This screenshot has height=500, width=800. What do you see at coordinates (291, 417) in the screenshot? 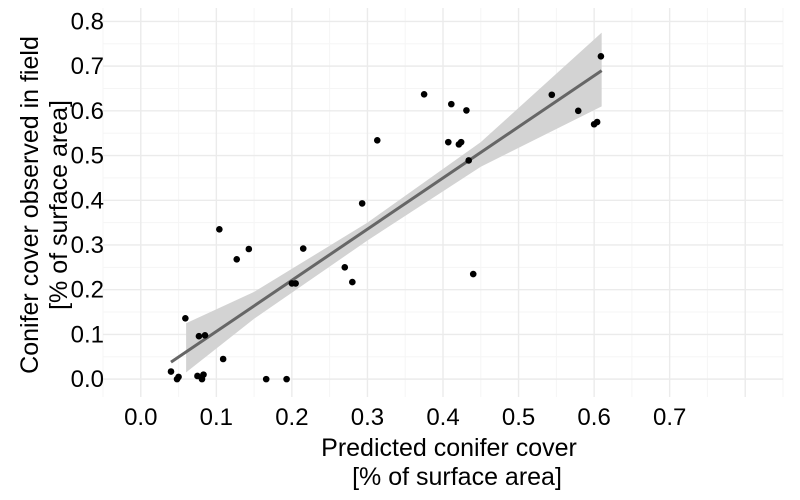
I see `x-tick-label: 0.2` at bounding box center [291, 417].